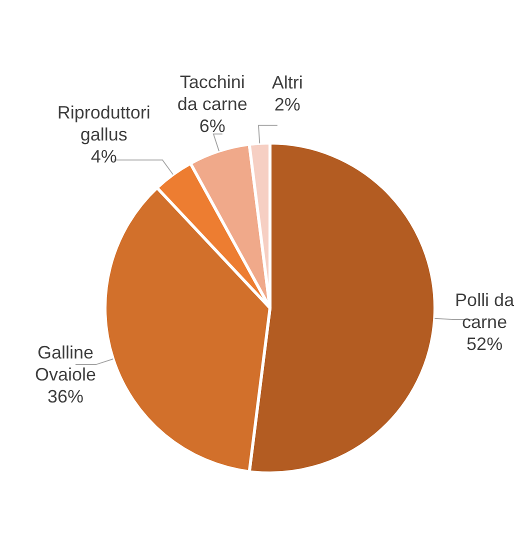 This screenshot has width=522, height=545. Describe the element at coordinates (212, 126) in the screenshot. I see `data-label: 6%` at that location.